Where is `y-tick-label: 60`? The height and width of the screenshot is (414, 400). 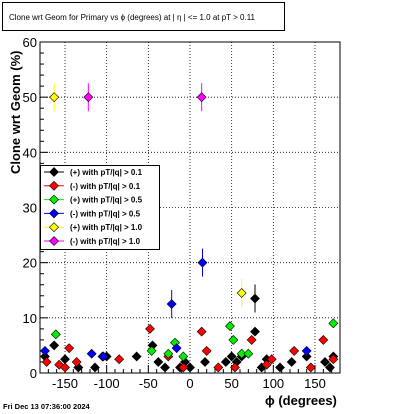 y-tick-label: 60 is located at coordinates (30, 42).